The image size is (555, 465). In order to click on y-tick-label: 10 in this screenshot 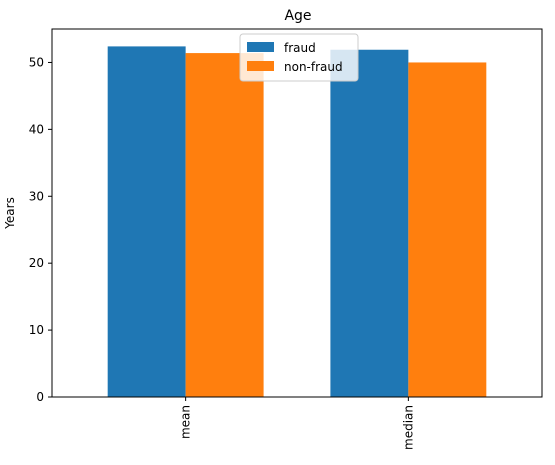, I will do `click(36, 330)`.